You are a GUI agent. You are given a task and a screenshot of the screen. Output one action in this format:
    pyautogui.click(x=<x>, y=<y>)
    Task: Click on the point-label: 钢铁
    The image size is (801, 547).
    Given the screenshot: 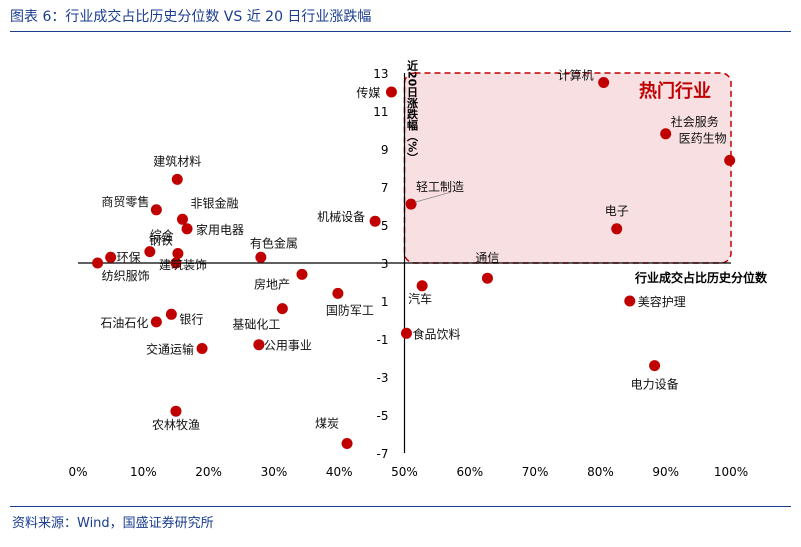 What is the action you would take?
    pyautogui.click(x=161, y=241)
    